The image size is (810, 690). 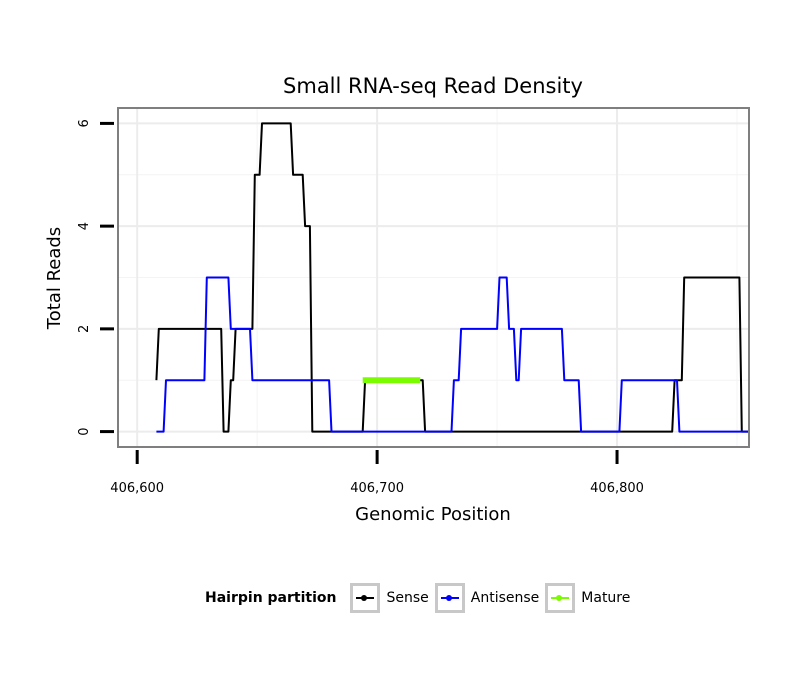 I want to click on legend-item-mature: Mature, so click(x=587, y=598).